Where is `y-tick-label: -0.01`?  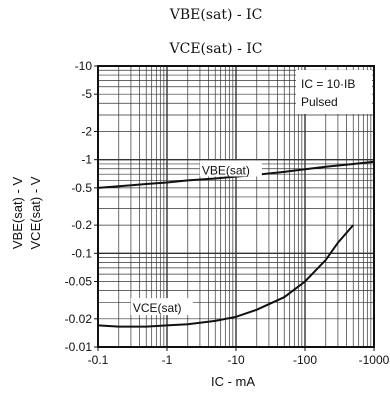
y-tick-label: -0.01 is located at coordinates (79, 347).